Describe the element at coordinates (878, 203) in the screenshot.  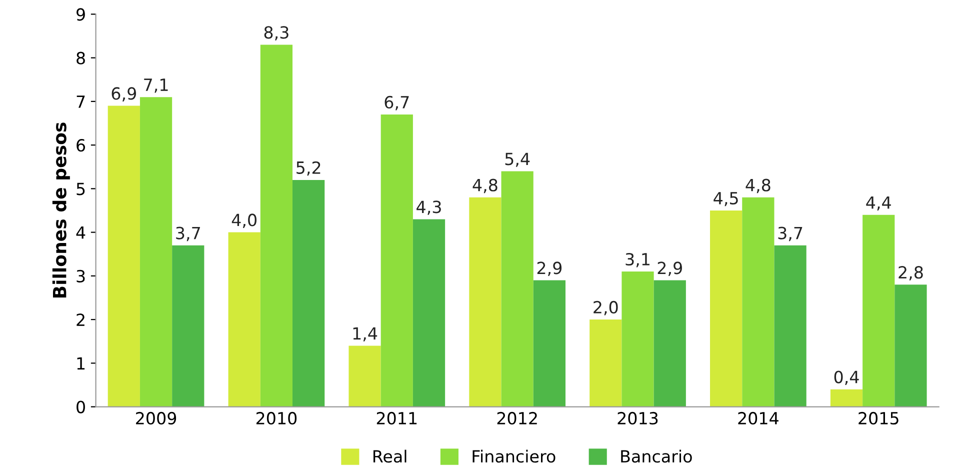
I see `data-label: 4,4` at that location.